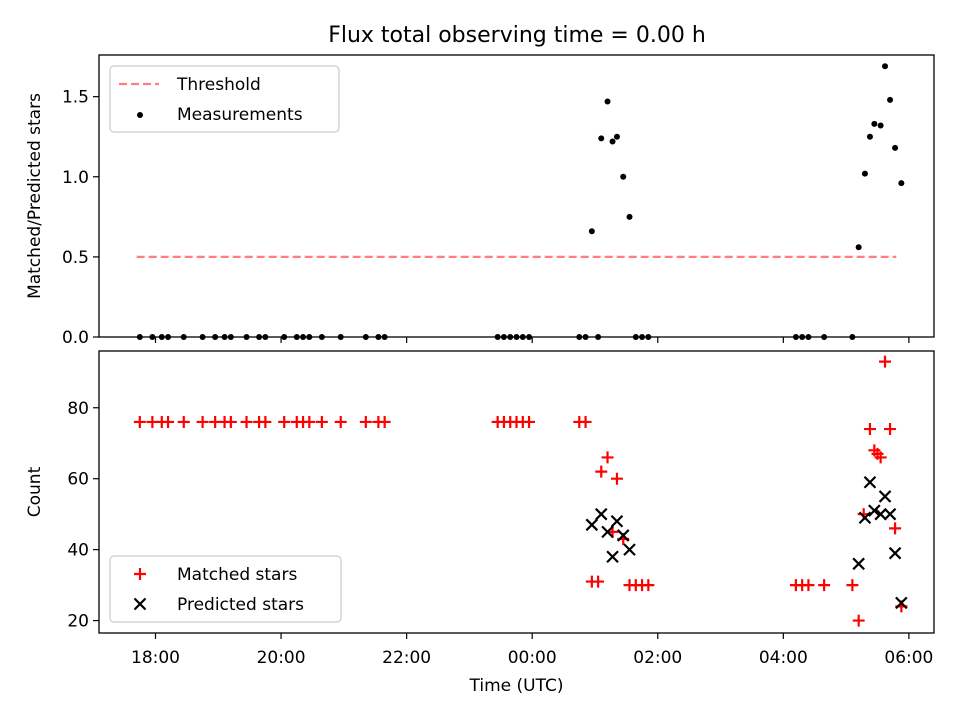 Image resolution: width=960 pixels, height=720 pixels. Describe the element at coordinates (532, 658) in the screenshot. I see `x-tick-label: 00:00` at that location.